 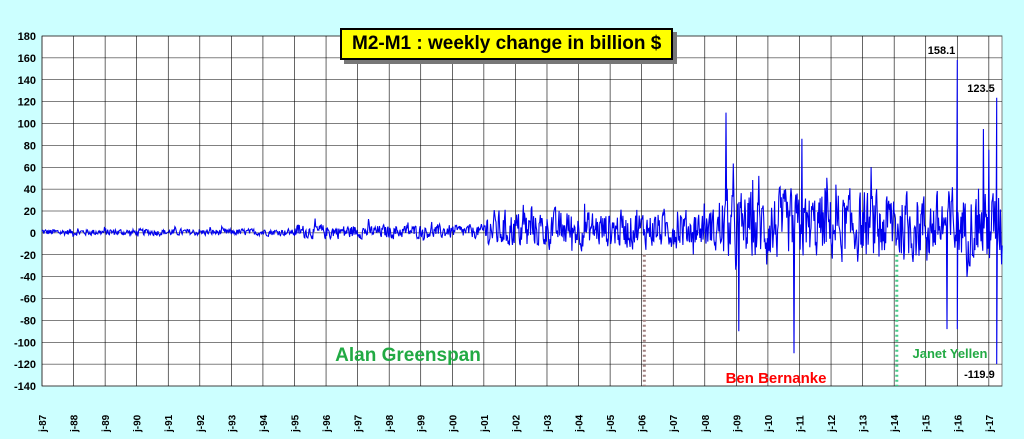 I want to click on x-tick-label: j-97, so click(x=359, y=423).